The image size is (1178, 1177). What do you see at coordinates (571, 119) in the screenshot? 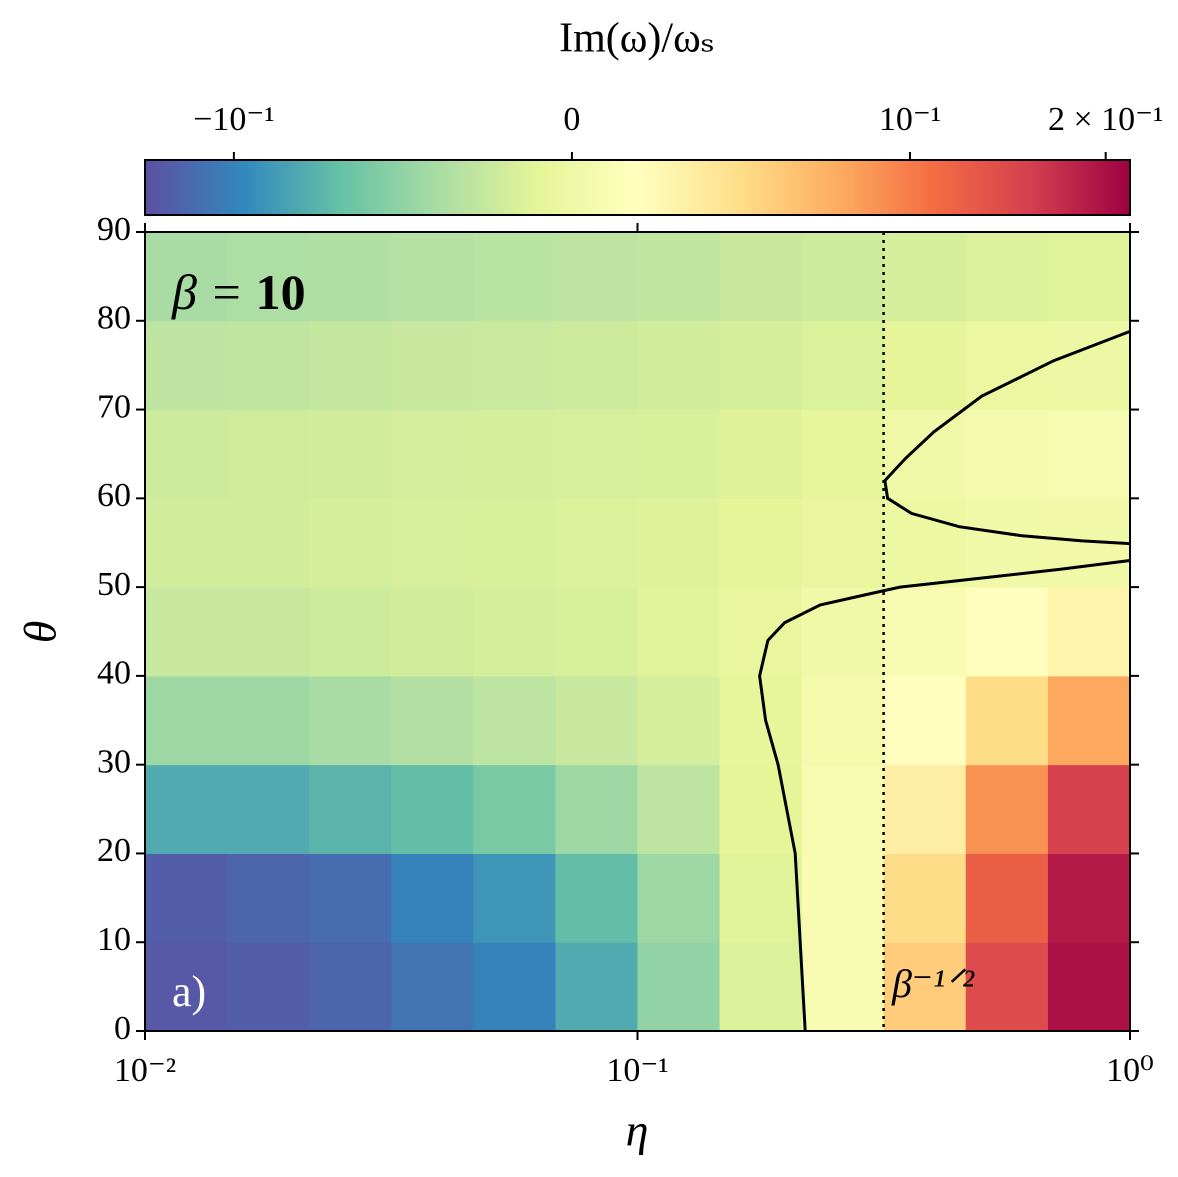
I see `colorbar-tick-label: 0` at bounding box center [571, 119].